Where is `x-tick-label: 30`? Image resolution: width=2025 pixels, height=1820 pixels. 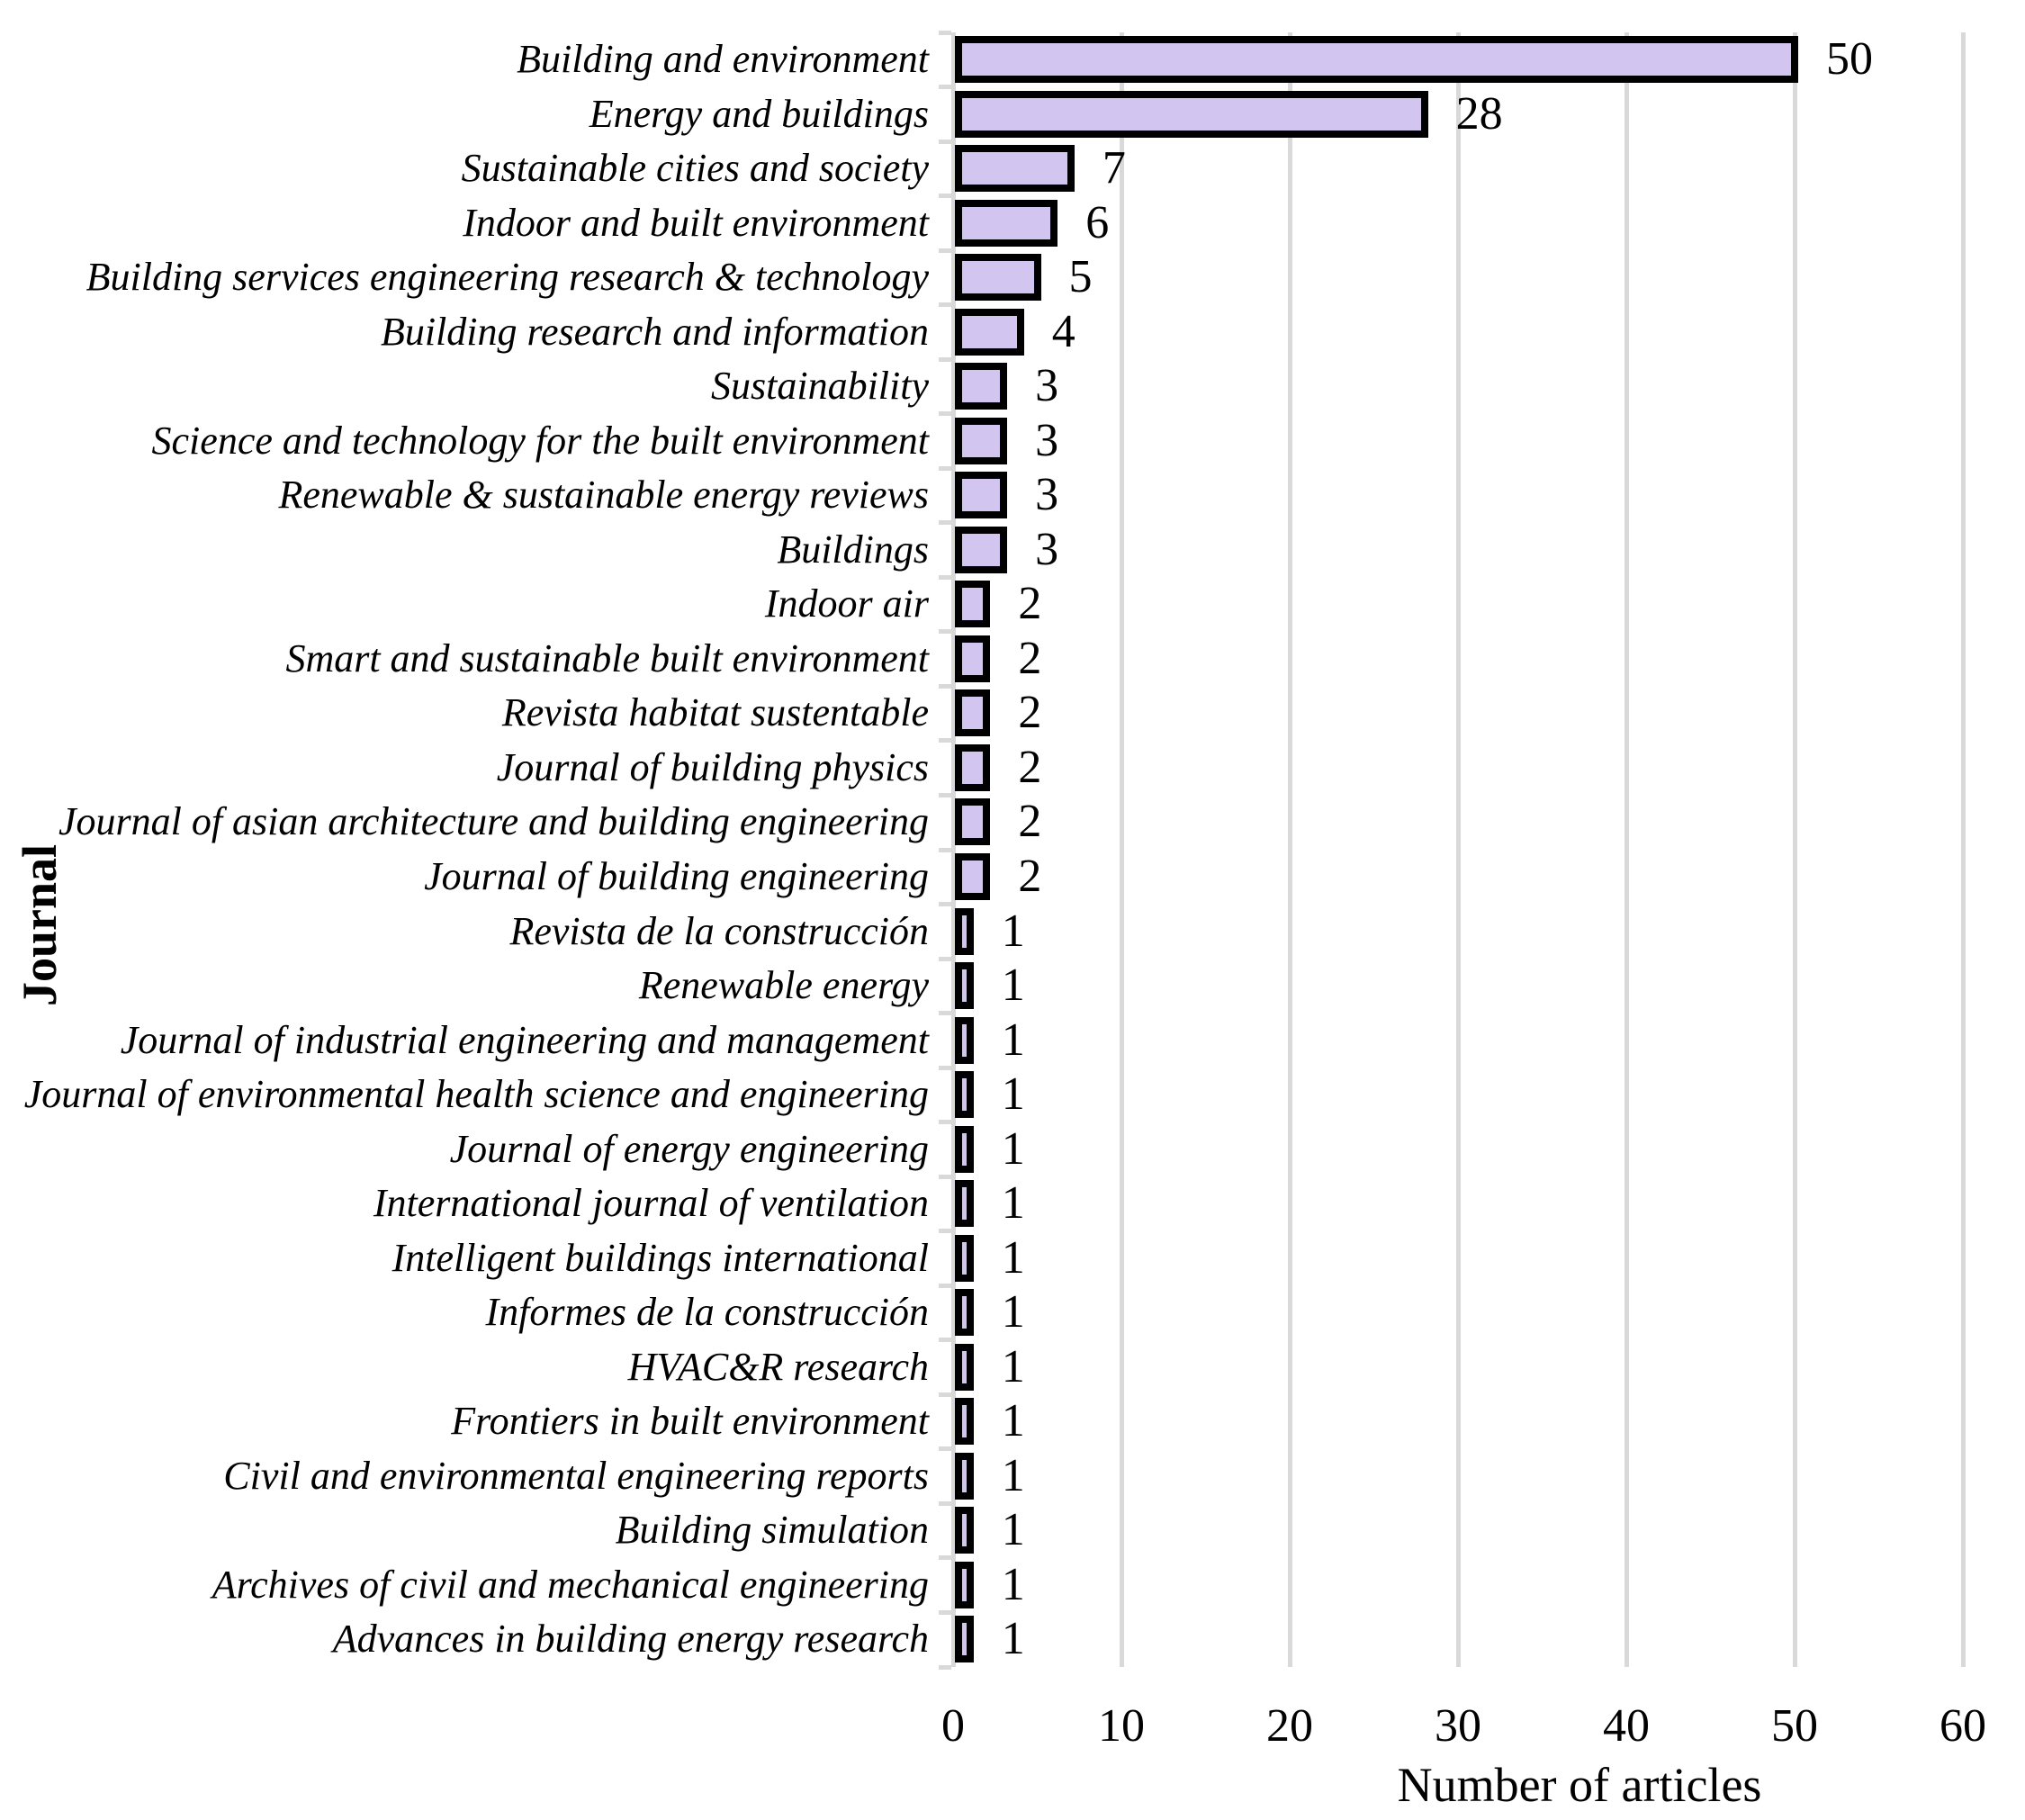
x-tick-label: 30 is located at coordinates (1458, 1726).